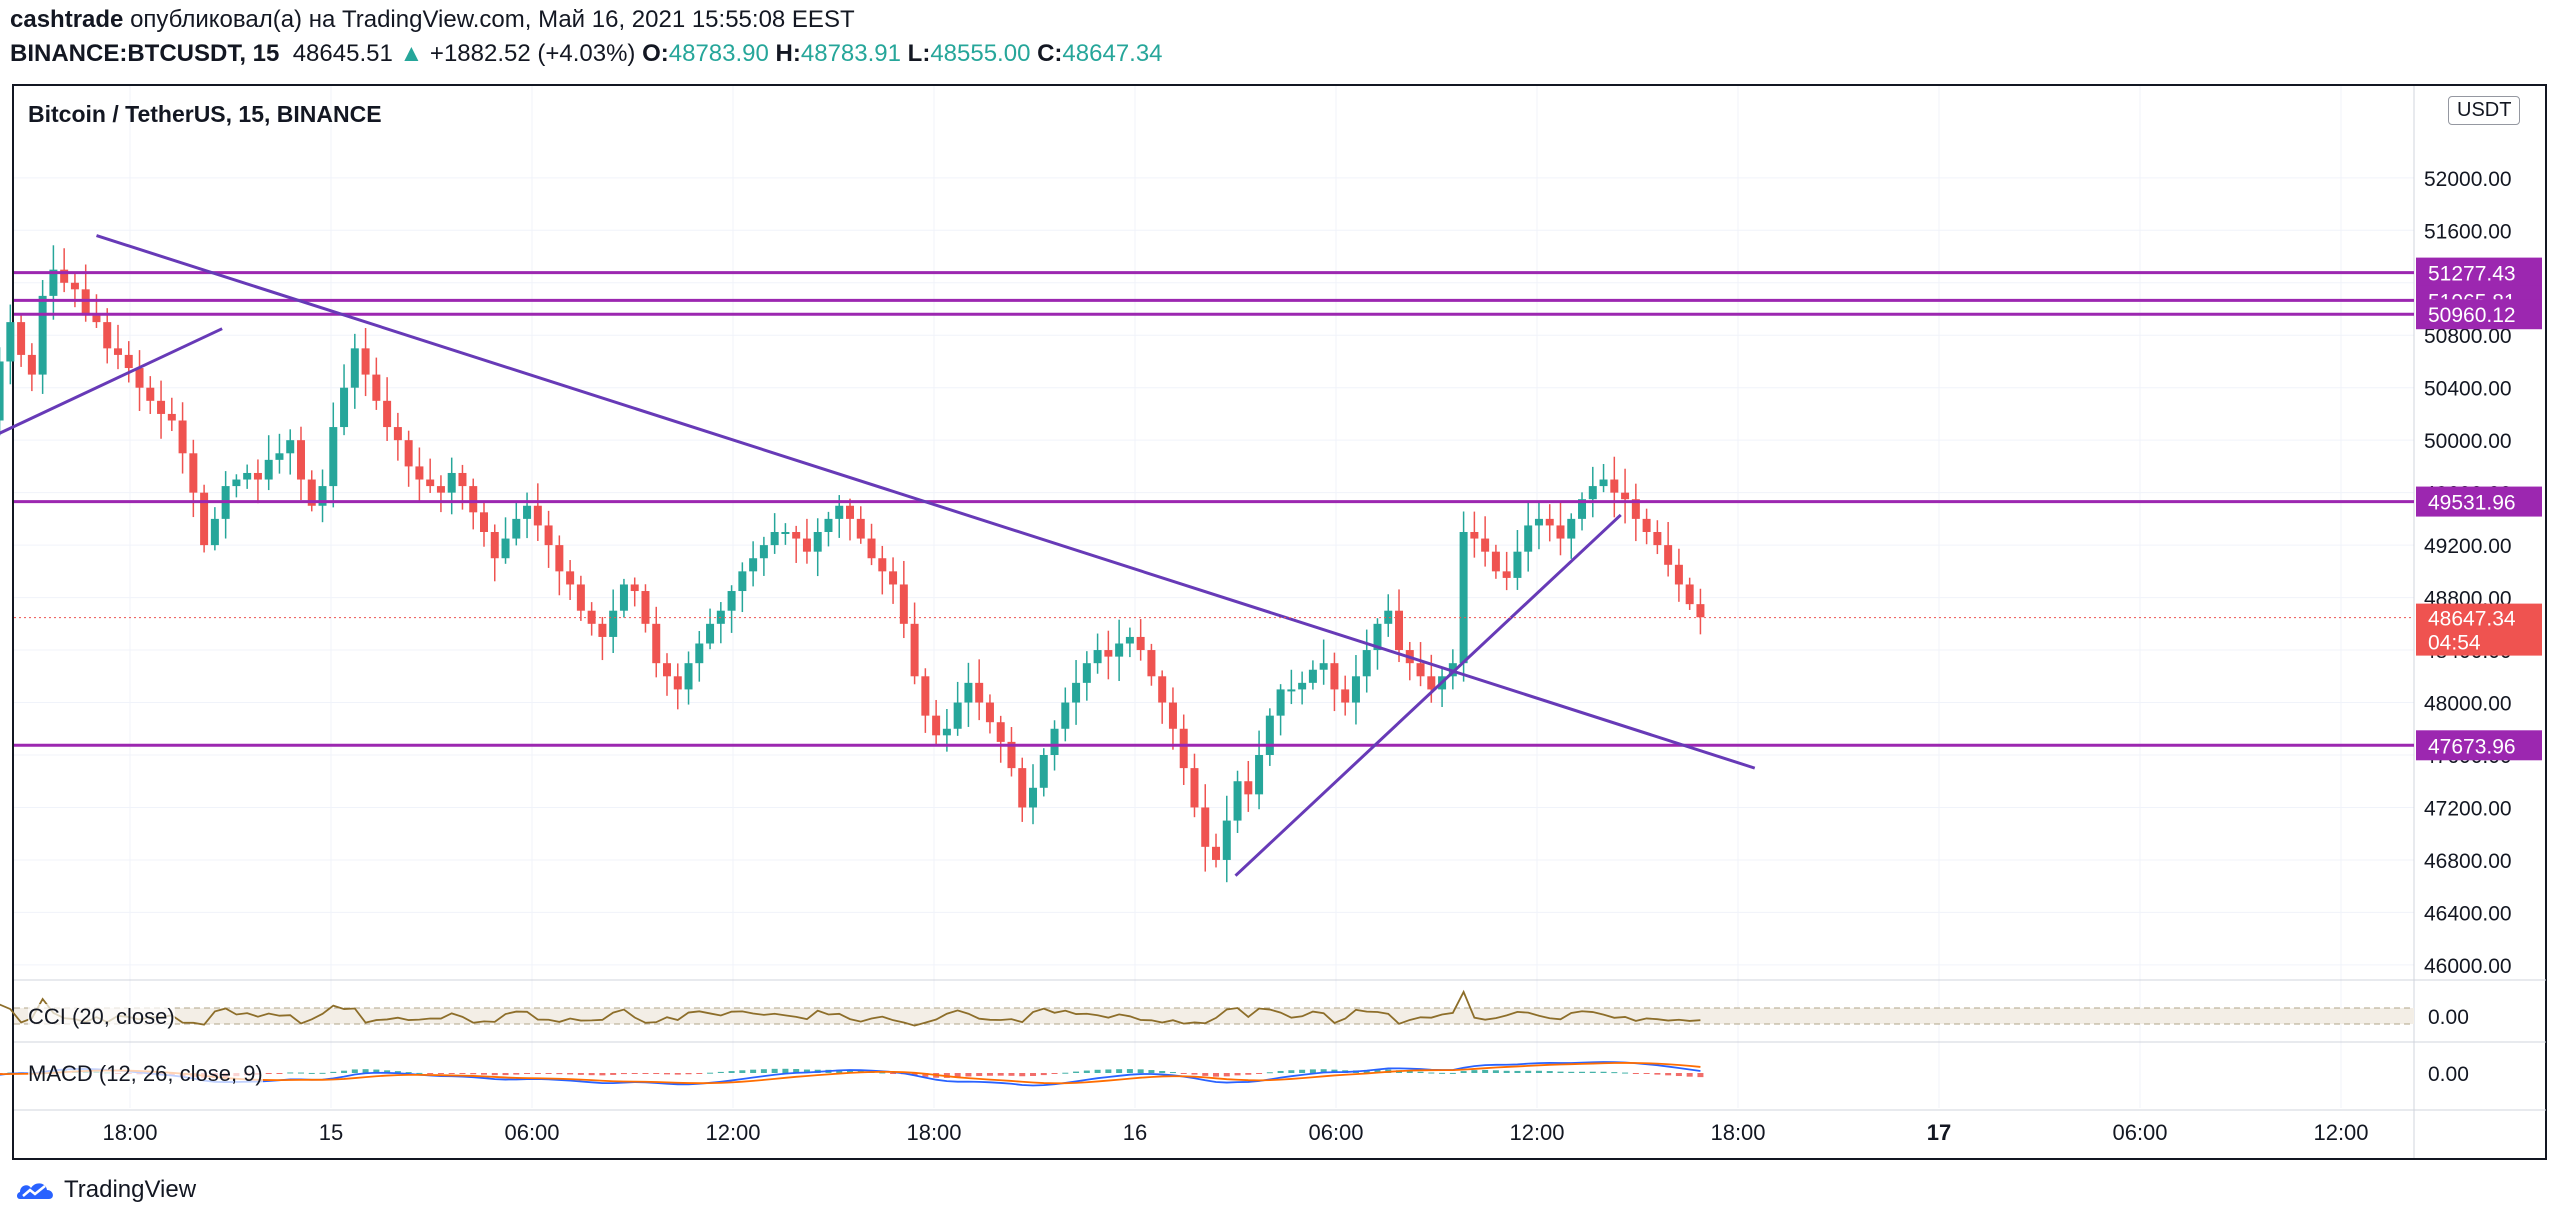 This screenshot has width=2560, height=1227. I want to click on y-tick-label: 50000.00, so click(2468, 441).